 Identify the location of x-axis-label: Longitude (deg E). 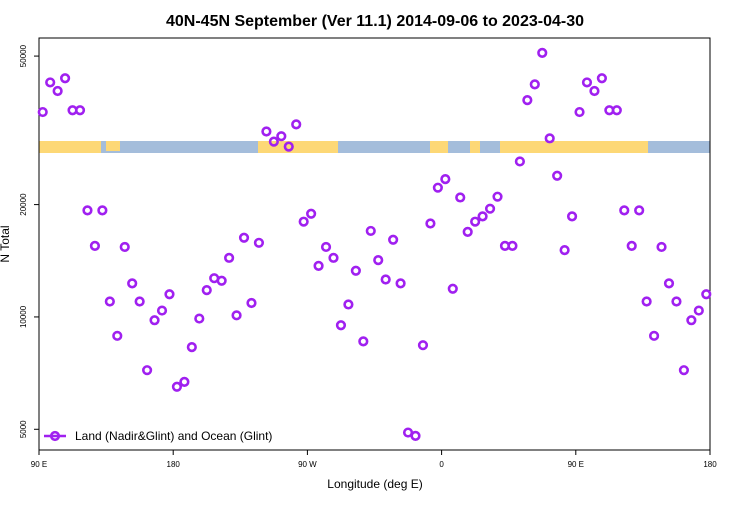
(374, 484).